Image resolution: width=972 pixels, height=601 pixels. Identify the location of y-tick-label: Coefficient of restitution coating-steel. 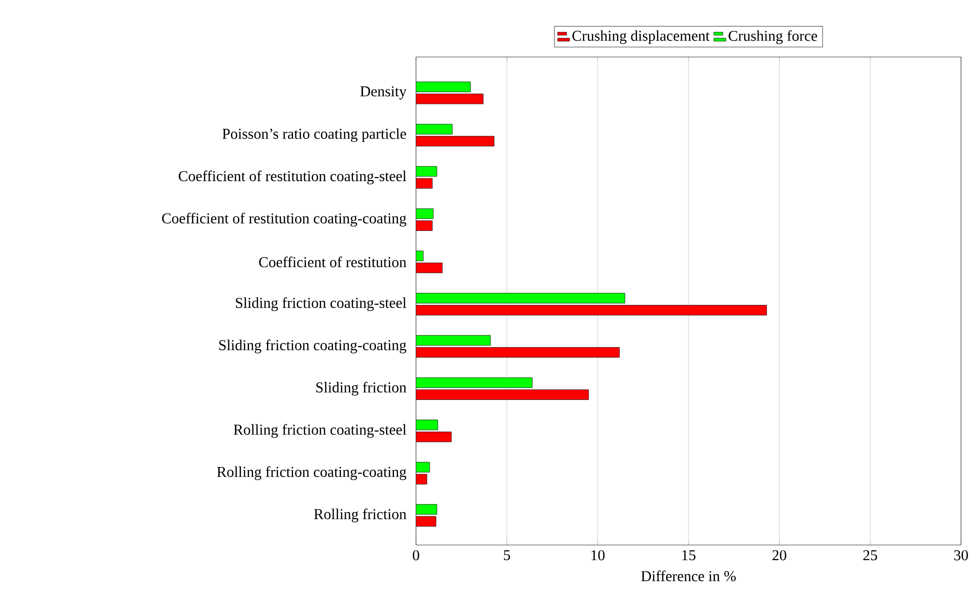
(292, 177).